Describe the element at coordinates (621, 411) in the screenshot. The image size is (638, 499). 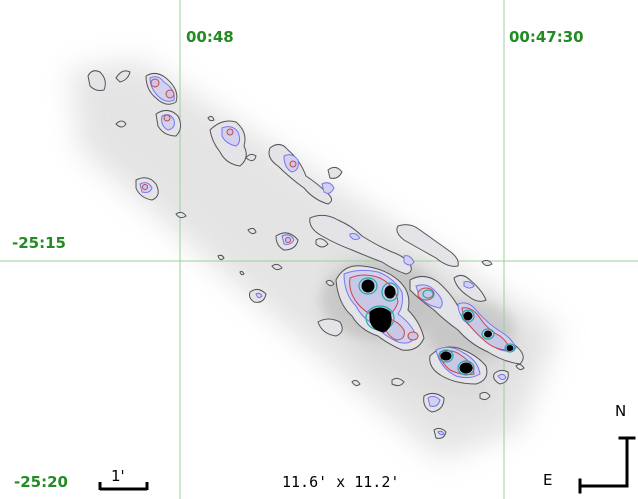
I see `compass-north-label: N` at that location.